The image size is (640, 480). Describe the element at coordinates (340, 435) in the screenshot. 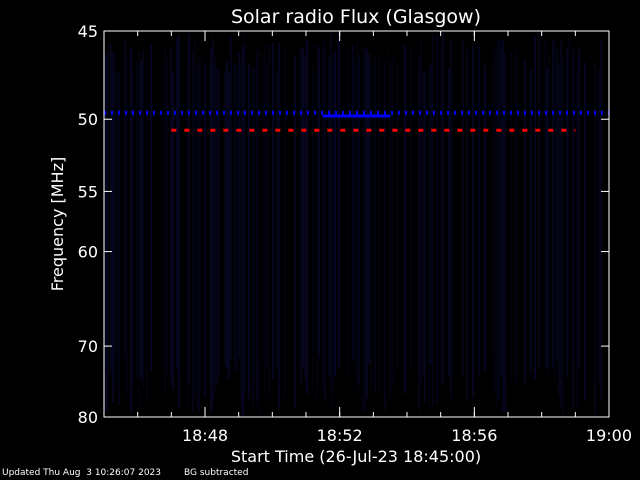

I see `x-tick-label: 18:52` at that location.